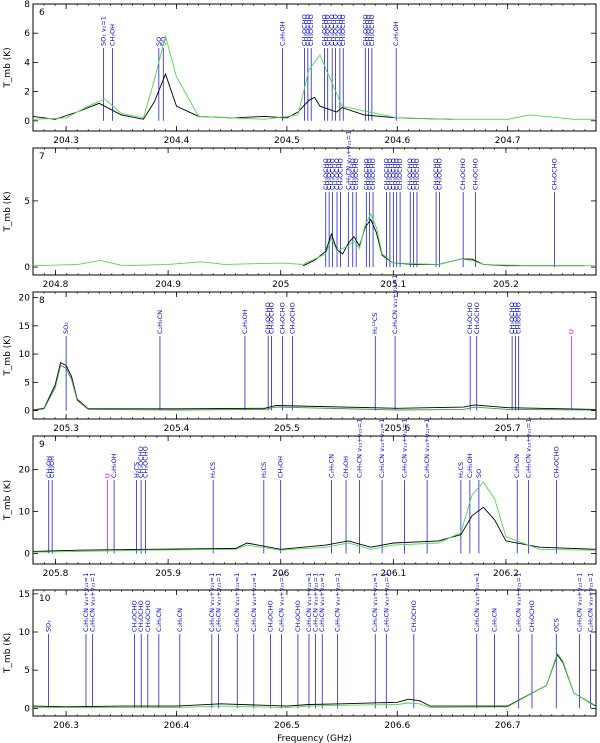 This screenshot has width=600, height=743. Describe the element at coordinates (506, 285) in the screenshot. I see `x-tick-label: 205.2` at that location.